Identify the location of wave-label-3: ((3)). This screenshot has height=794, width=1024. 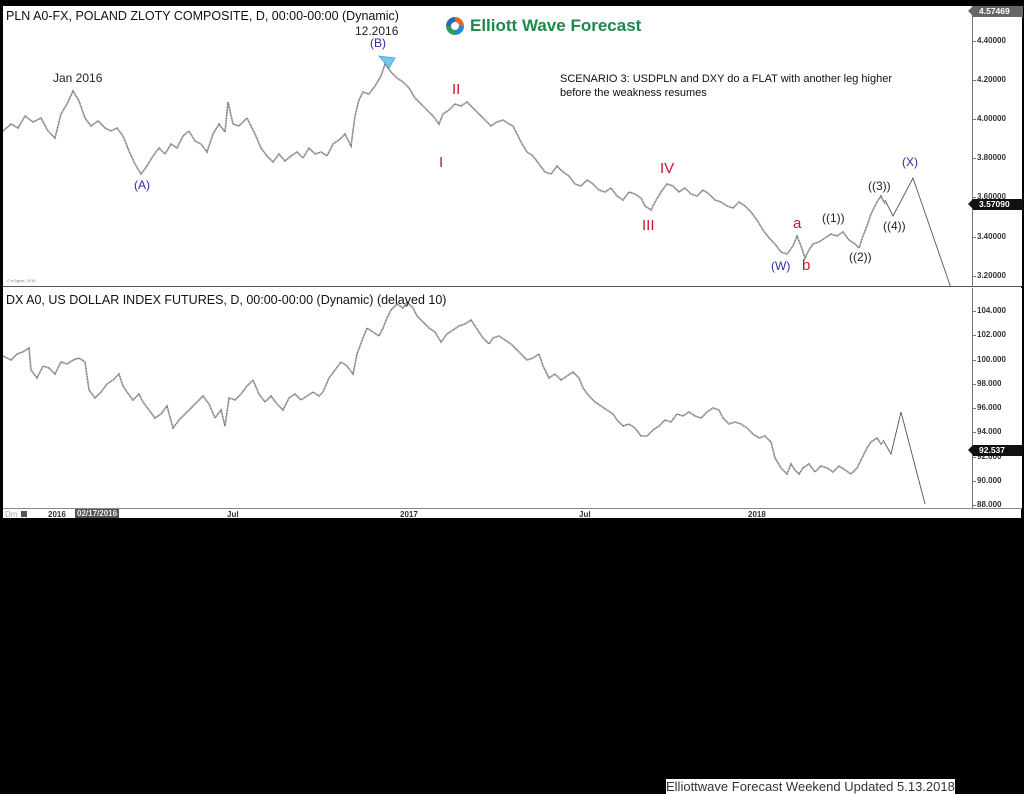
(879, 186).